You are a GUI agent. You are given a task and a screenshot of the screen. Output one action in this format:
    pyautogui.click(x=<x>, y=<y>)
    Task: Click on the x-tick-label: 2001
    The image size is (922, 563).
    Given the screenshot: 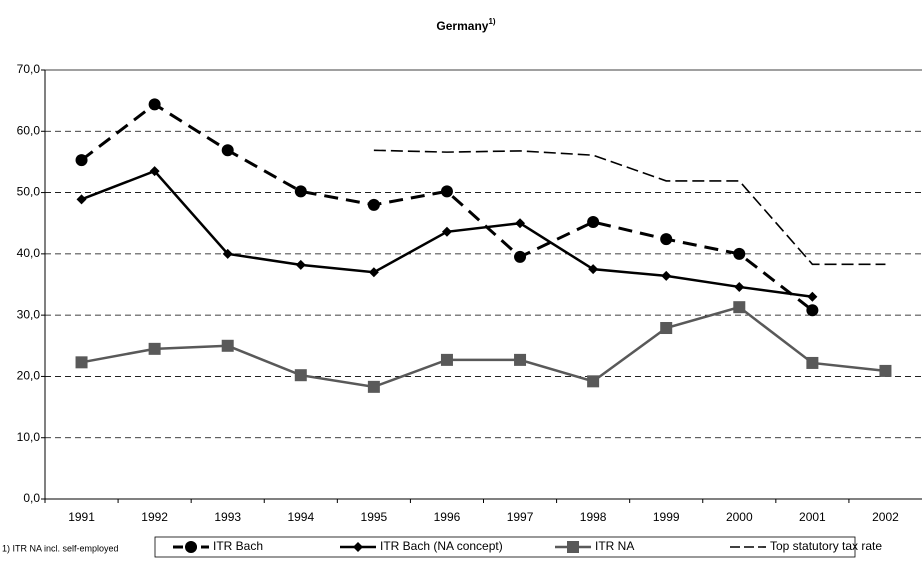 What is the action you would take?
    pyautogui.click(x=812, y=517)
    